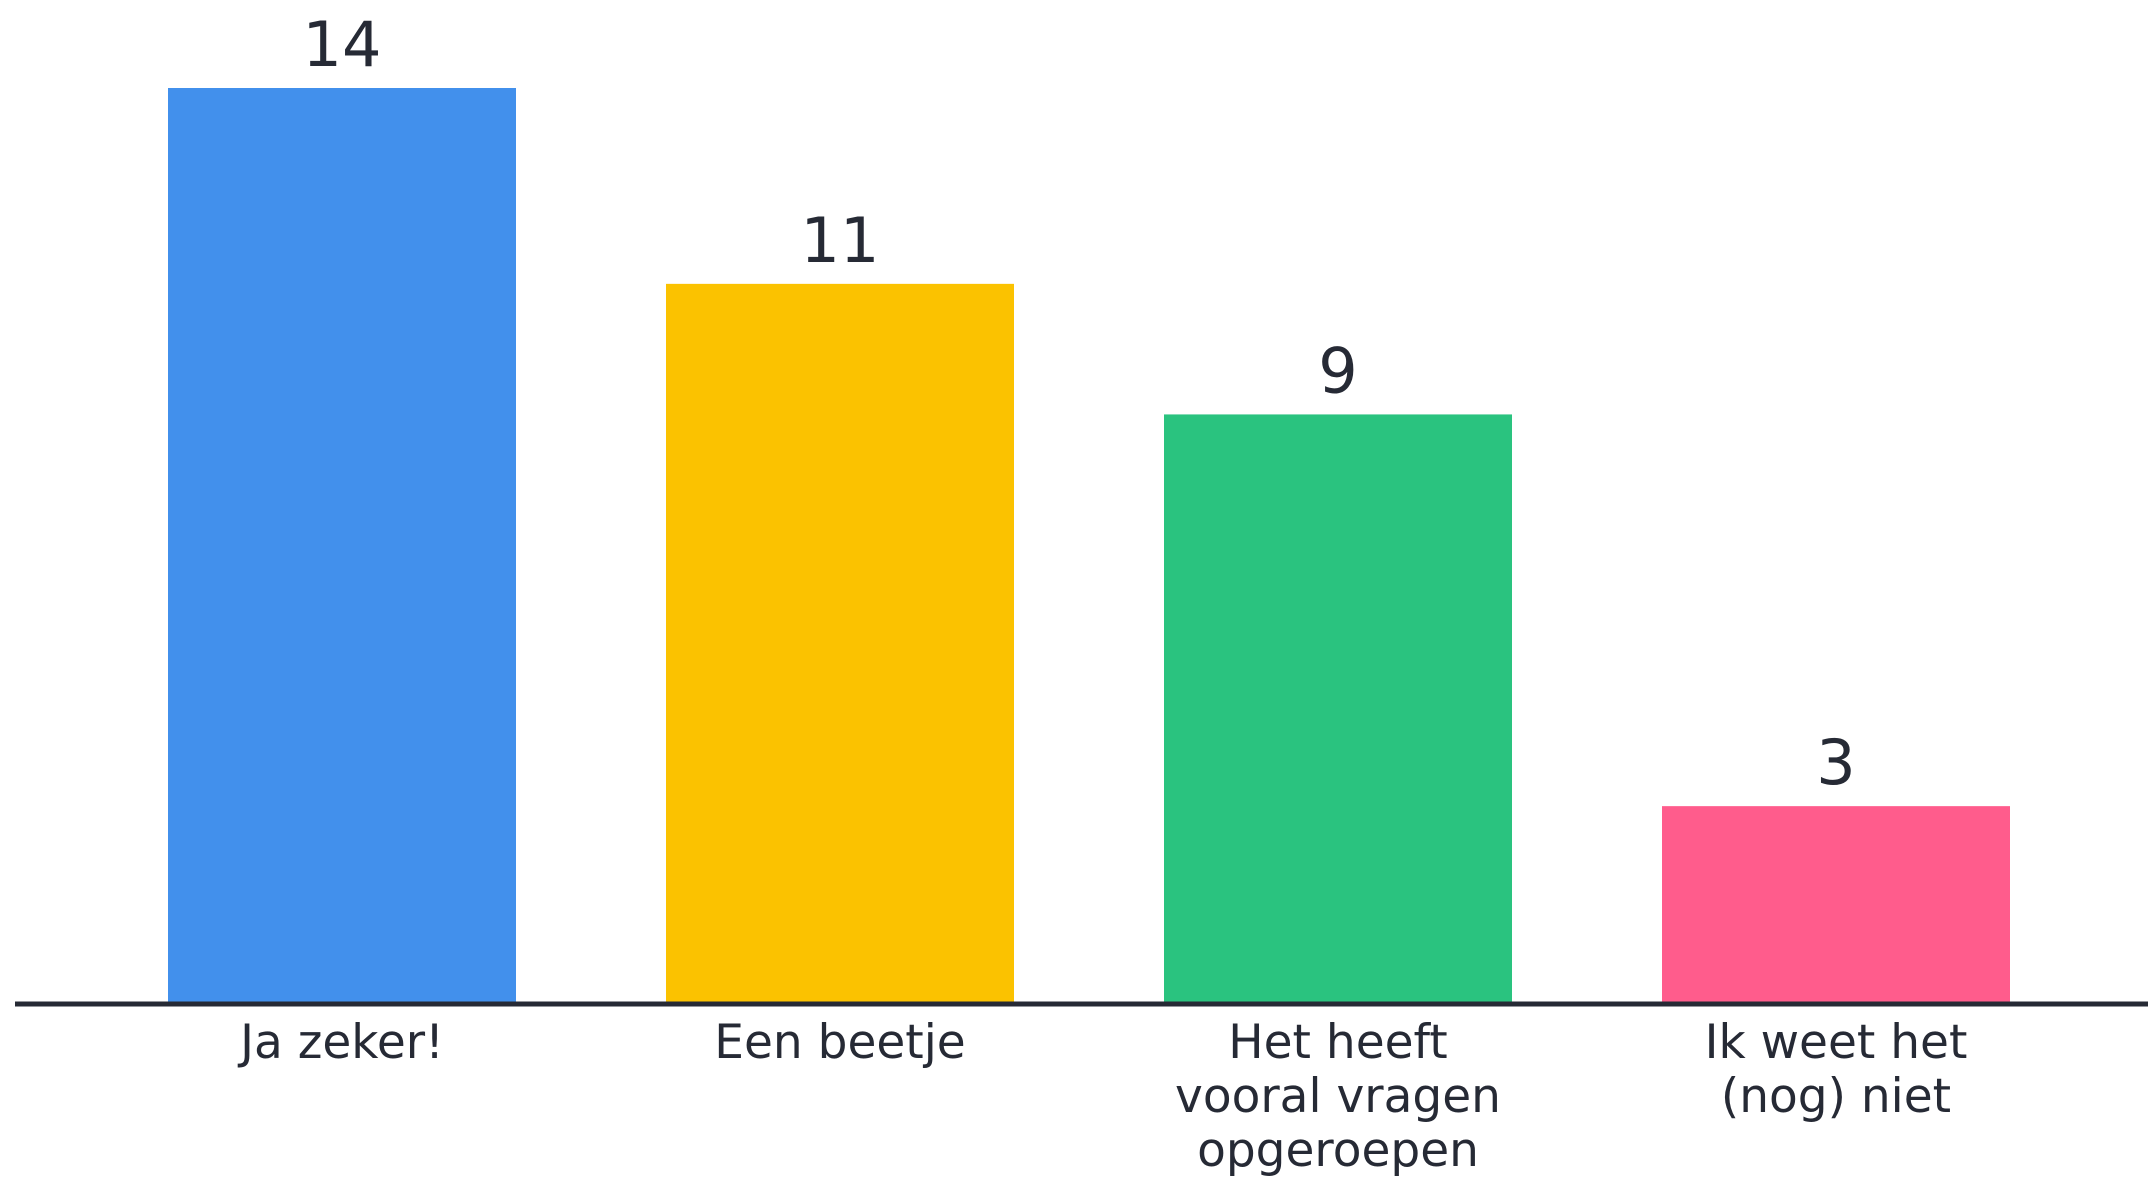  I want to click on category-label-1: Ja zeker!, so click(340, 1042).